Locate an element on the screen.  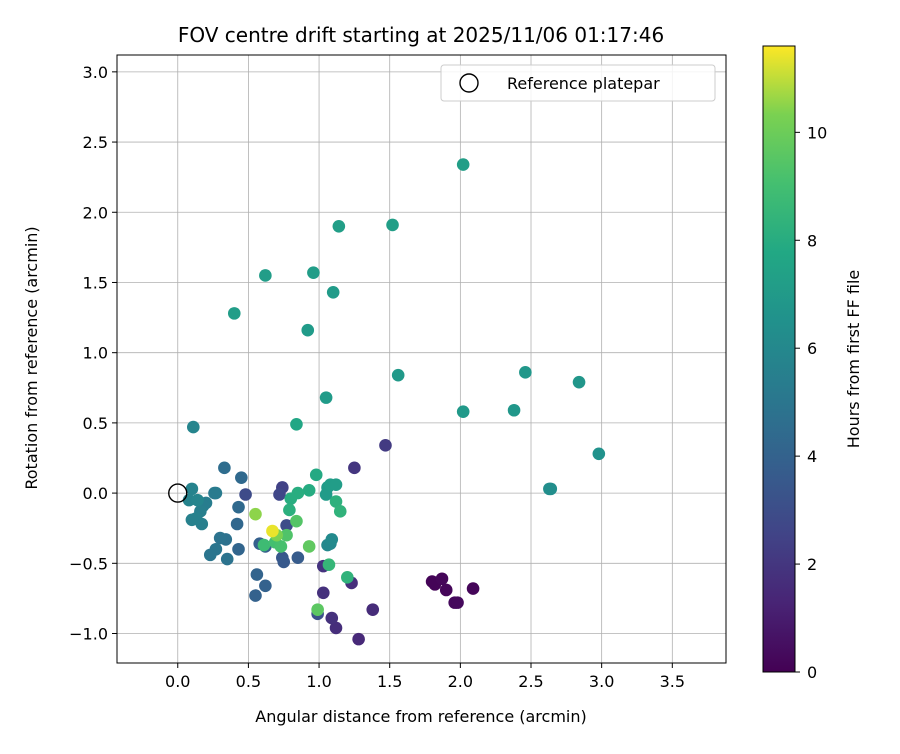
x-axis-ticks: 0.0 0.5 1.0 1.5 2.0 2.5 3.0 3.5 is located at coordinates (425, 677).